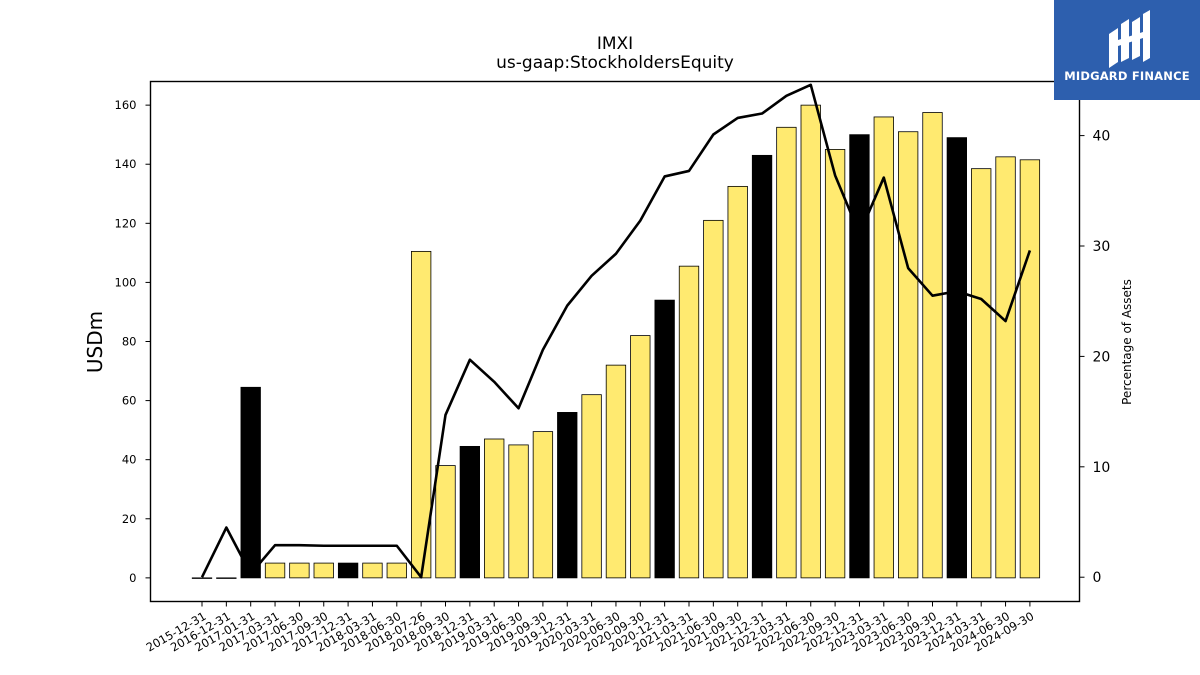 The width and height of the screenshot is (1200, 675). I want to click on midgard-logo-icon, so click(1129, 39).